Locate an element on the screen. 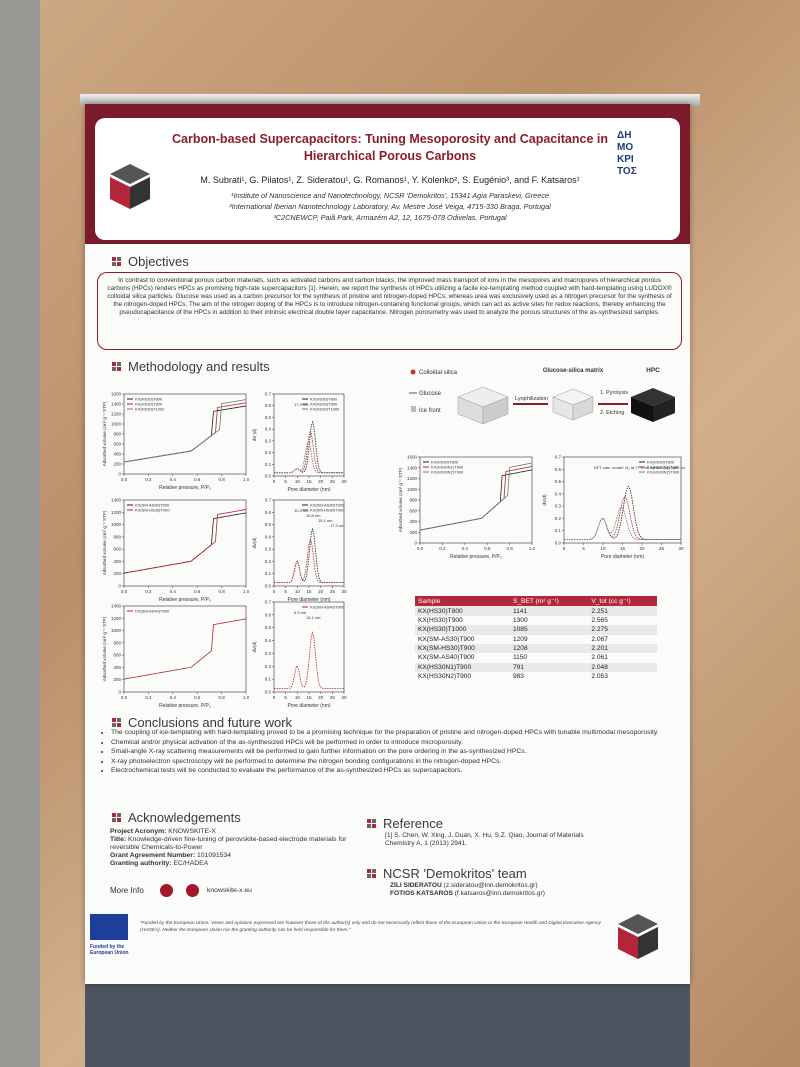 Image resolution: width=800 pixels, height=1067 pixels. table-row: KX(HS30)T800 1141 2.251 is located at coordinates (536, 611).